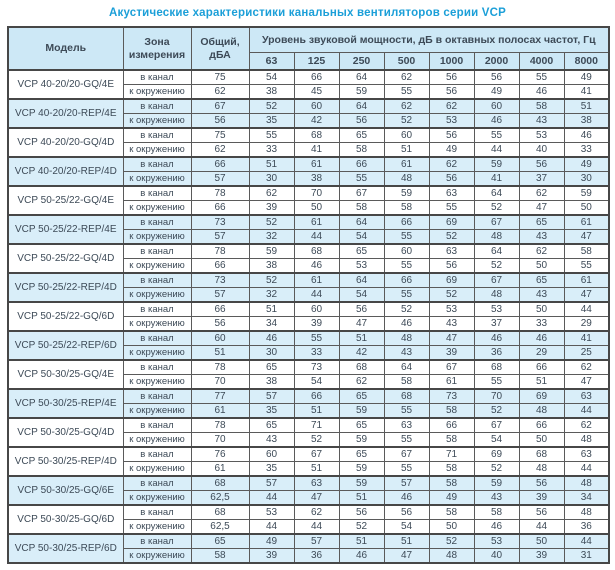  I want to click on frequency-column-header: 250, so click(361, 61).